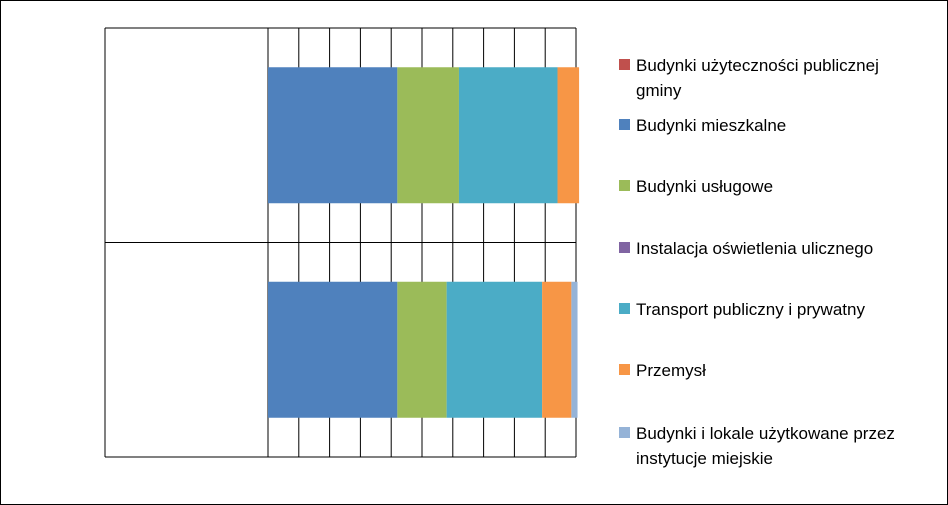 This screenshot has height=505, width=948. I want to click on legend-label: Budynki mieszkalne, so click(711, 125).